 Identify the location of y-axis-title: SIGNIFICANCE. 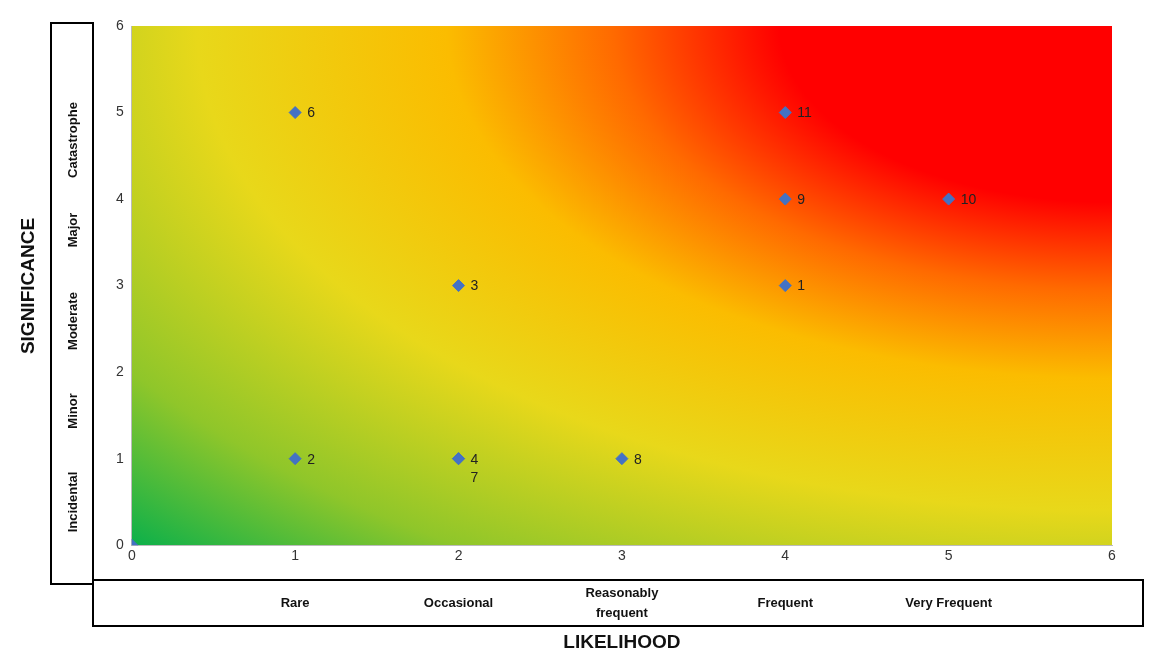
(28, 285).